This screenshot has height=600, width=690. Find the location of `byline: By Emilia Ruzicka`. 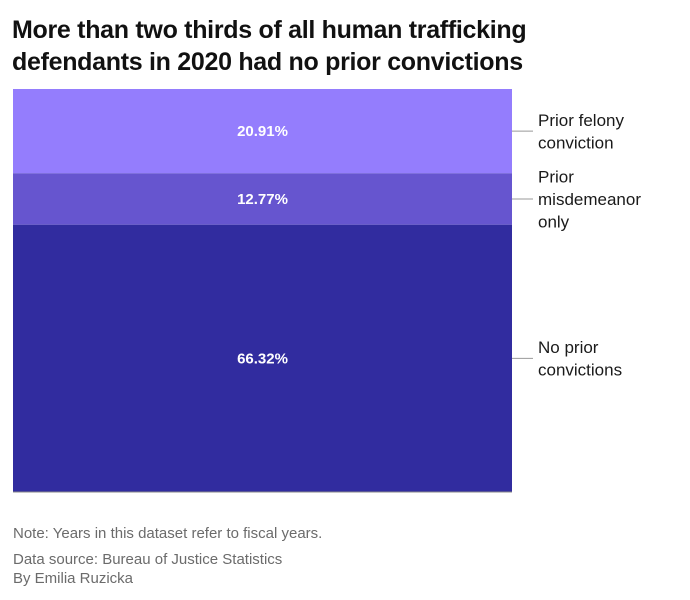

byline: By Emilia Ruzicka is located at coordinates (73, 578).